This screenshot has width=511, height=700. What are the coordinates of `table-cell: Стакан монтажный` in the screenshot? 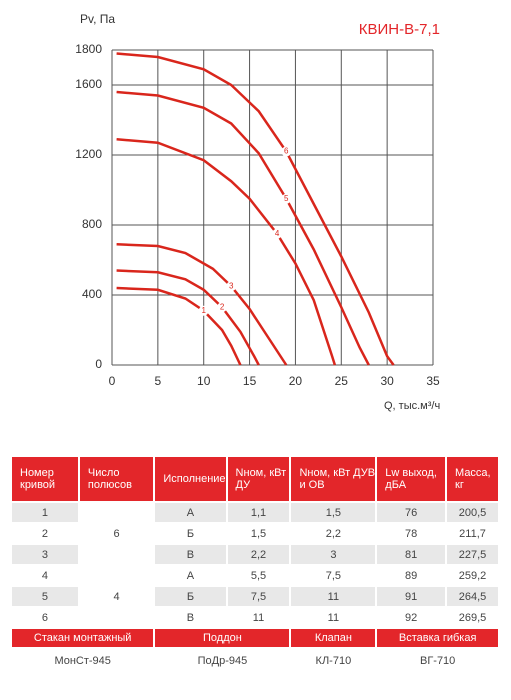 It's located at (83, 638).